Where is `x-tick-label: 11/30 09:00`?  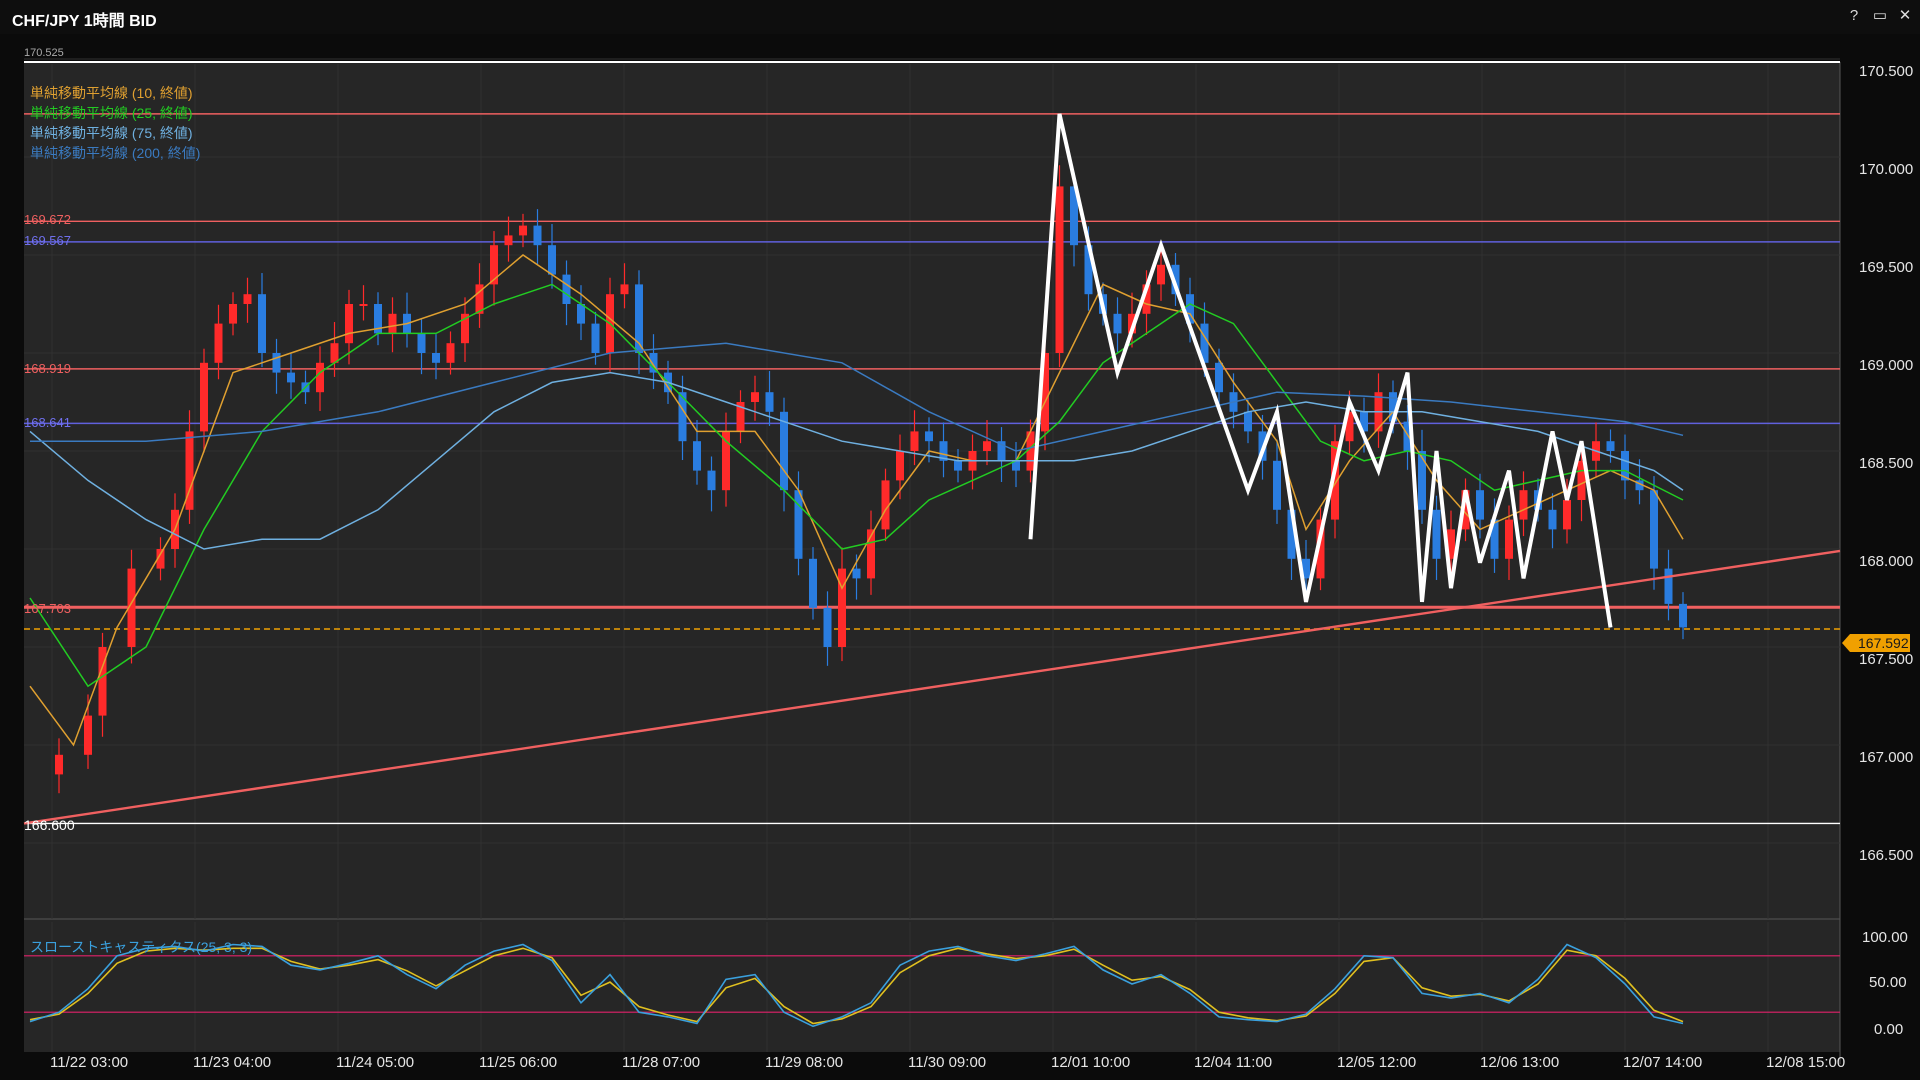
x-tick-label: 11/30 09:00 is located at coordinates (947, 1062).